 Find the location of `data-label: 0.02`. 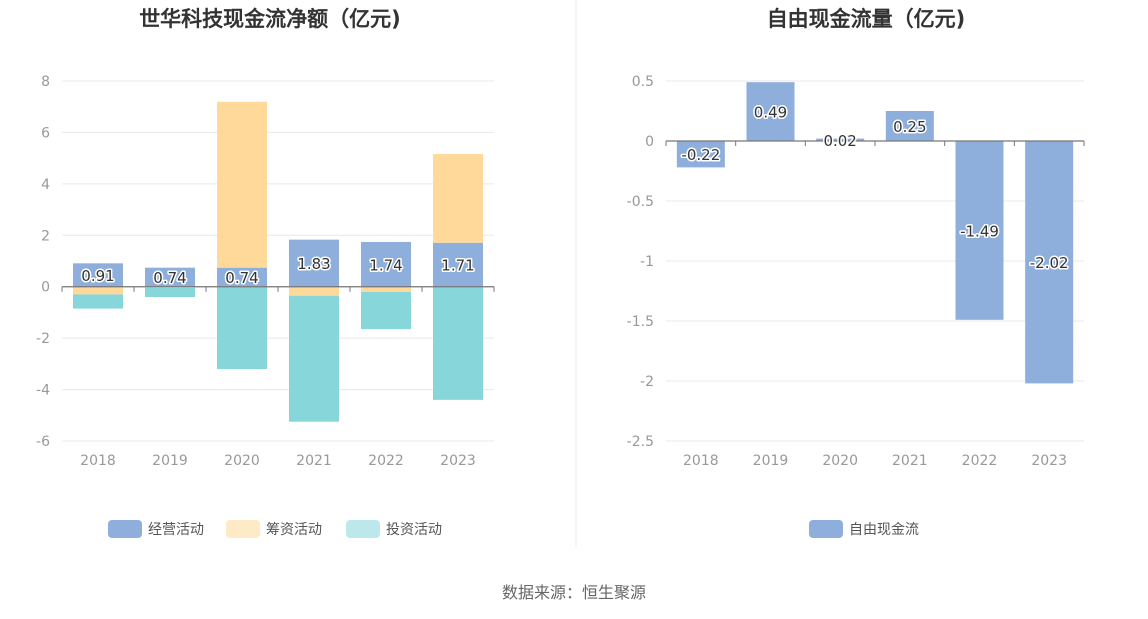

data-label: 0.02 is located at coordinates (839, 141).